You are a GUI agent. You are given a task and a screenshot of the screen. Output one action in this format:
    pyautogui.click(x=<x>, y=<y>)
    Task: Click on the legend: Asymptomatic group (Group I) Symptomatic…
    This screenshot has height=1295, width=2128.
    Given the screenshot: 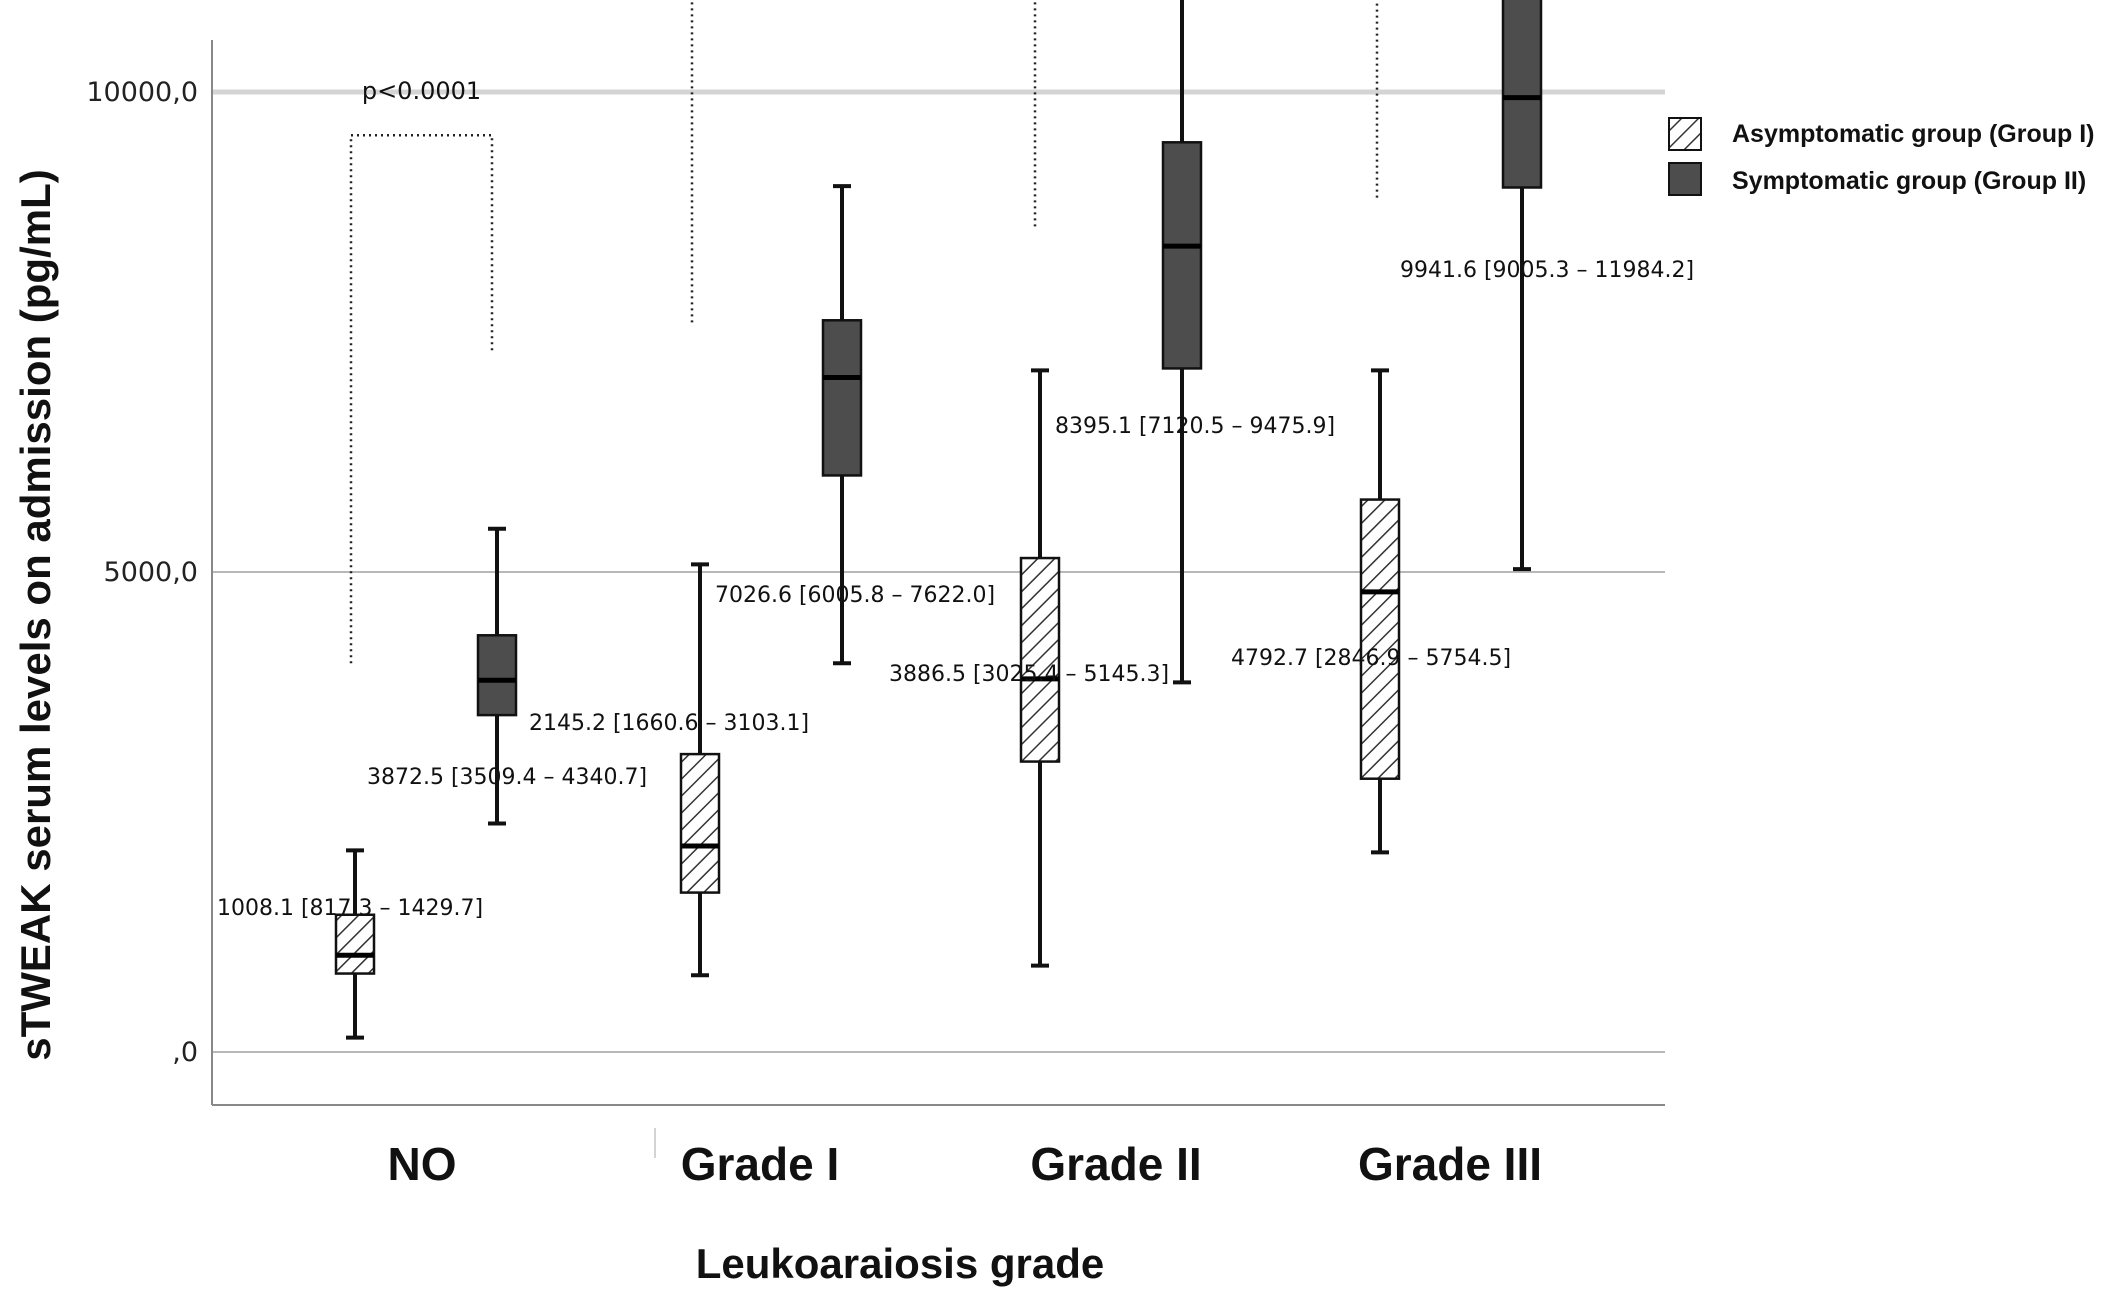 What is the action you would take?
    pyautogui.click(x=1881, y=156)
    